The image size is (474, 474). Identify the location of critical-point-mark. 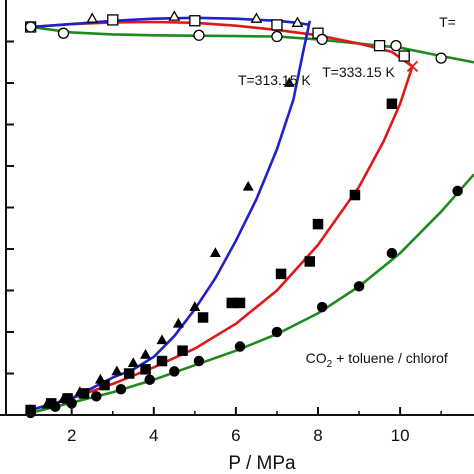
(412, 66).